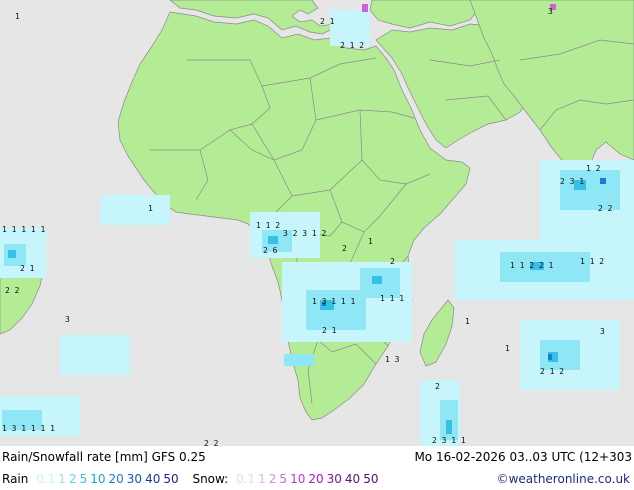 This screenshot has width=634, height=490. Describe the element at coordinates (246, 479) in the screenshot. I see `snow-legend-value: 0.1` at that location.